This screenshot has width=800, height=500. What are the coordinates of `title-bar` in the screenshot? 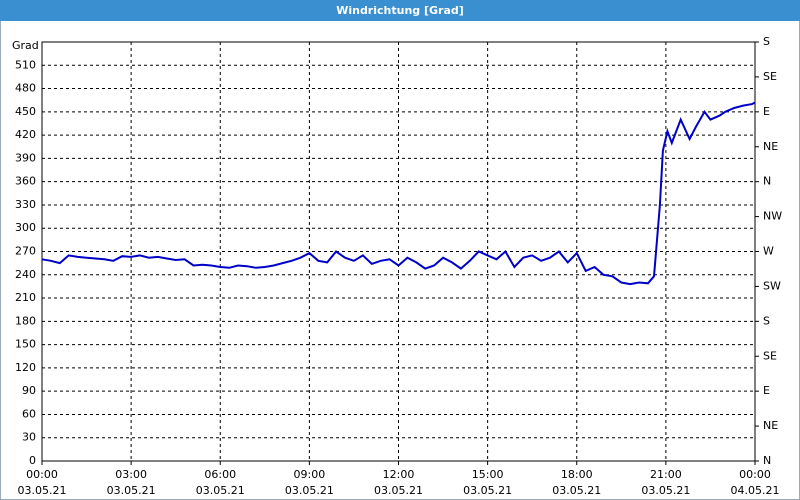 It's located at (400, 10).